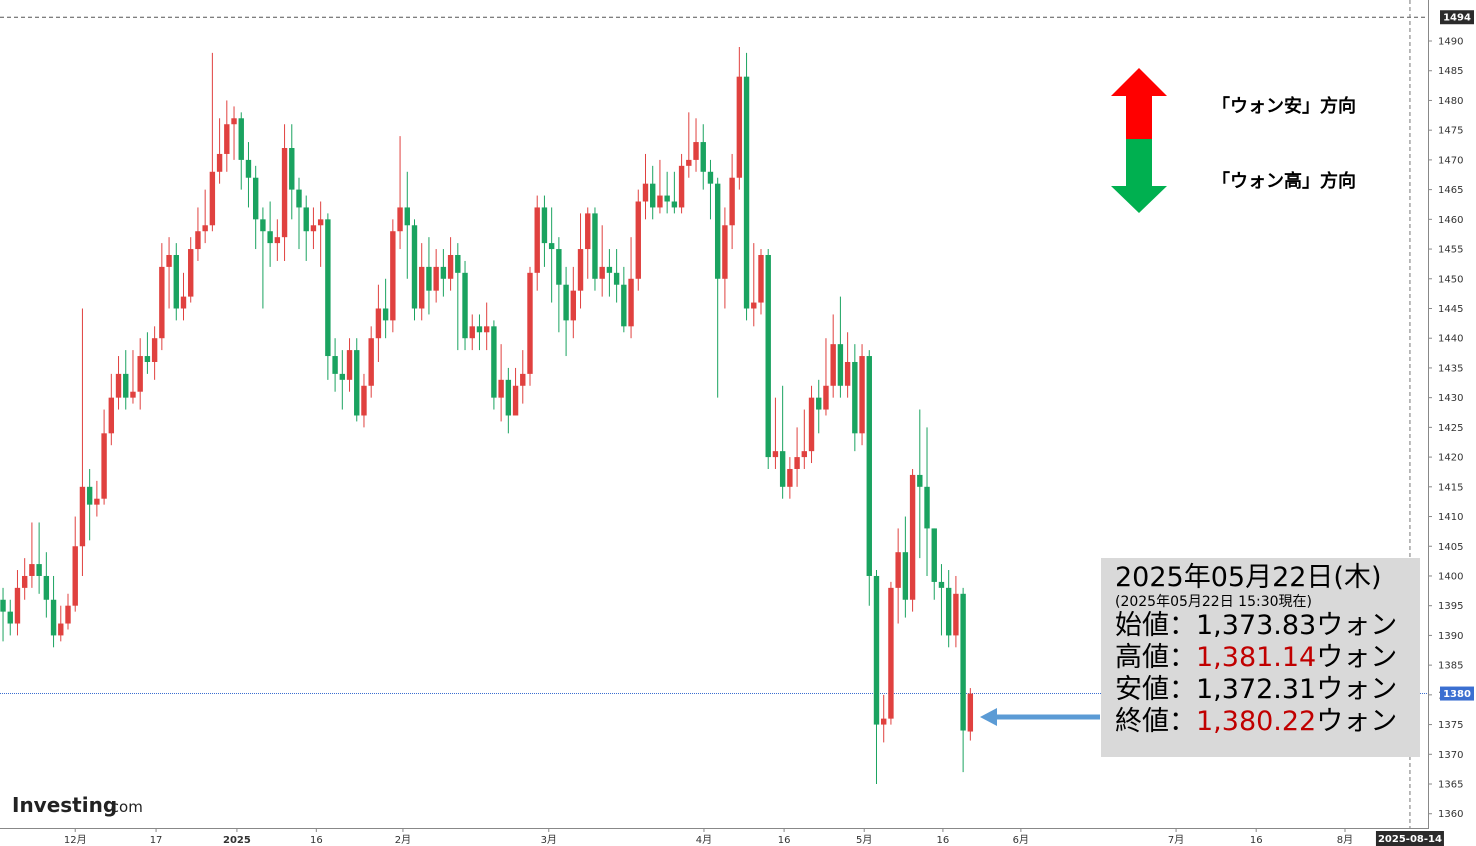 The height and width of the screenshot is (846, 1476). I want to click on y-tick-label: 1445, so click(1450, 309).